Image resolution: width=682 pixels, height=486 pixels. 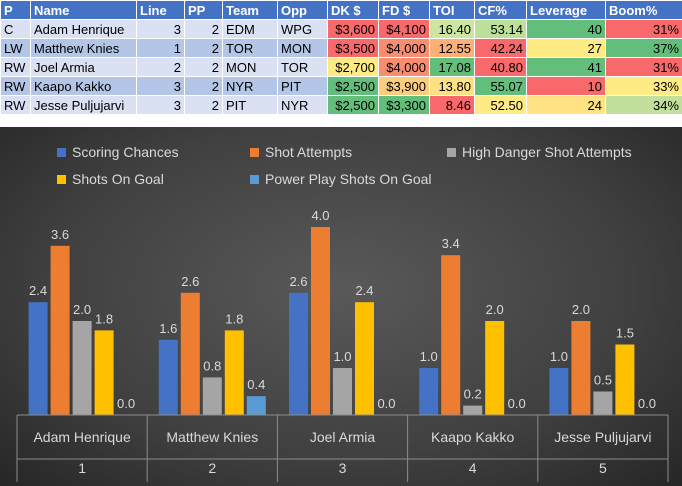 I want to click on header-pp: PP, so click(x=203, y=10).